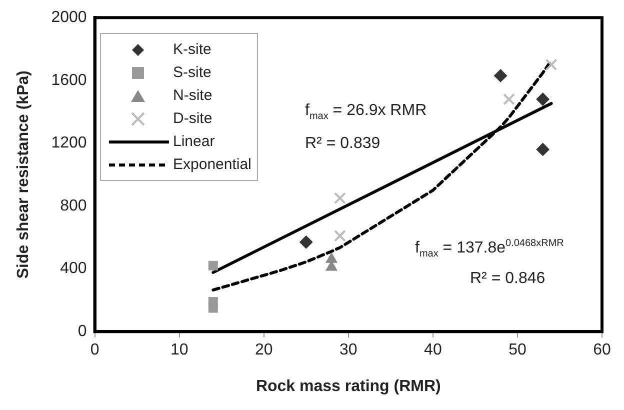 The image size is (624, 410). What do you see at coordinates (192, 95) in the screenshot?
I see `legend-label: N-site` at bounding box center [192, 95].